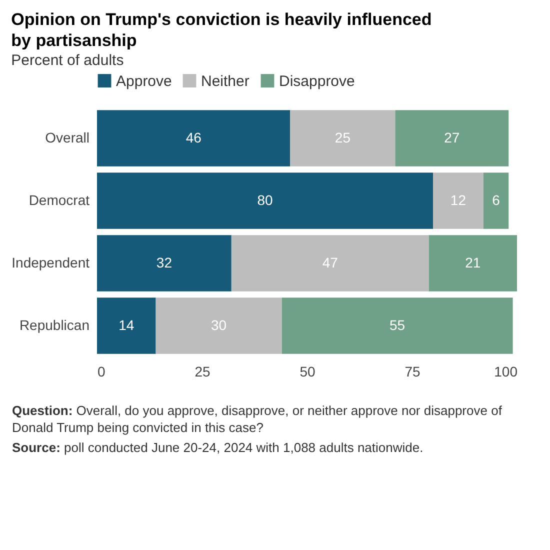  I want to click on data-label: 6, so click(496, 200).